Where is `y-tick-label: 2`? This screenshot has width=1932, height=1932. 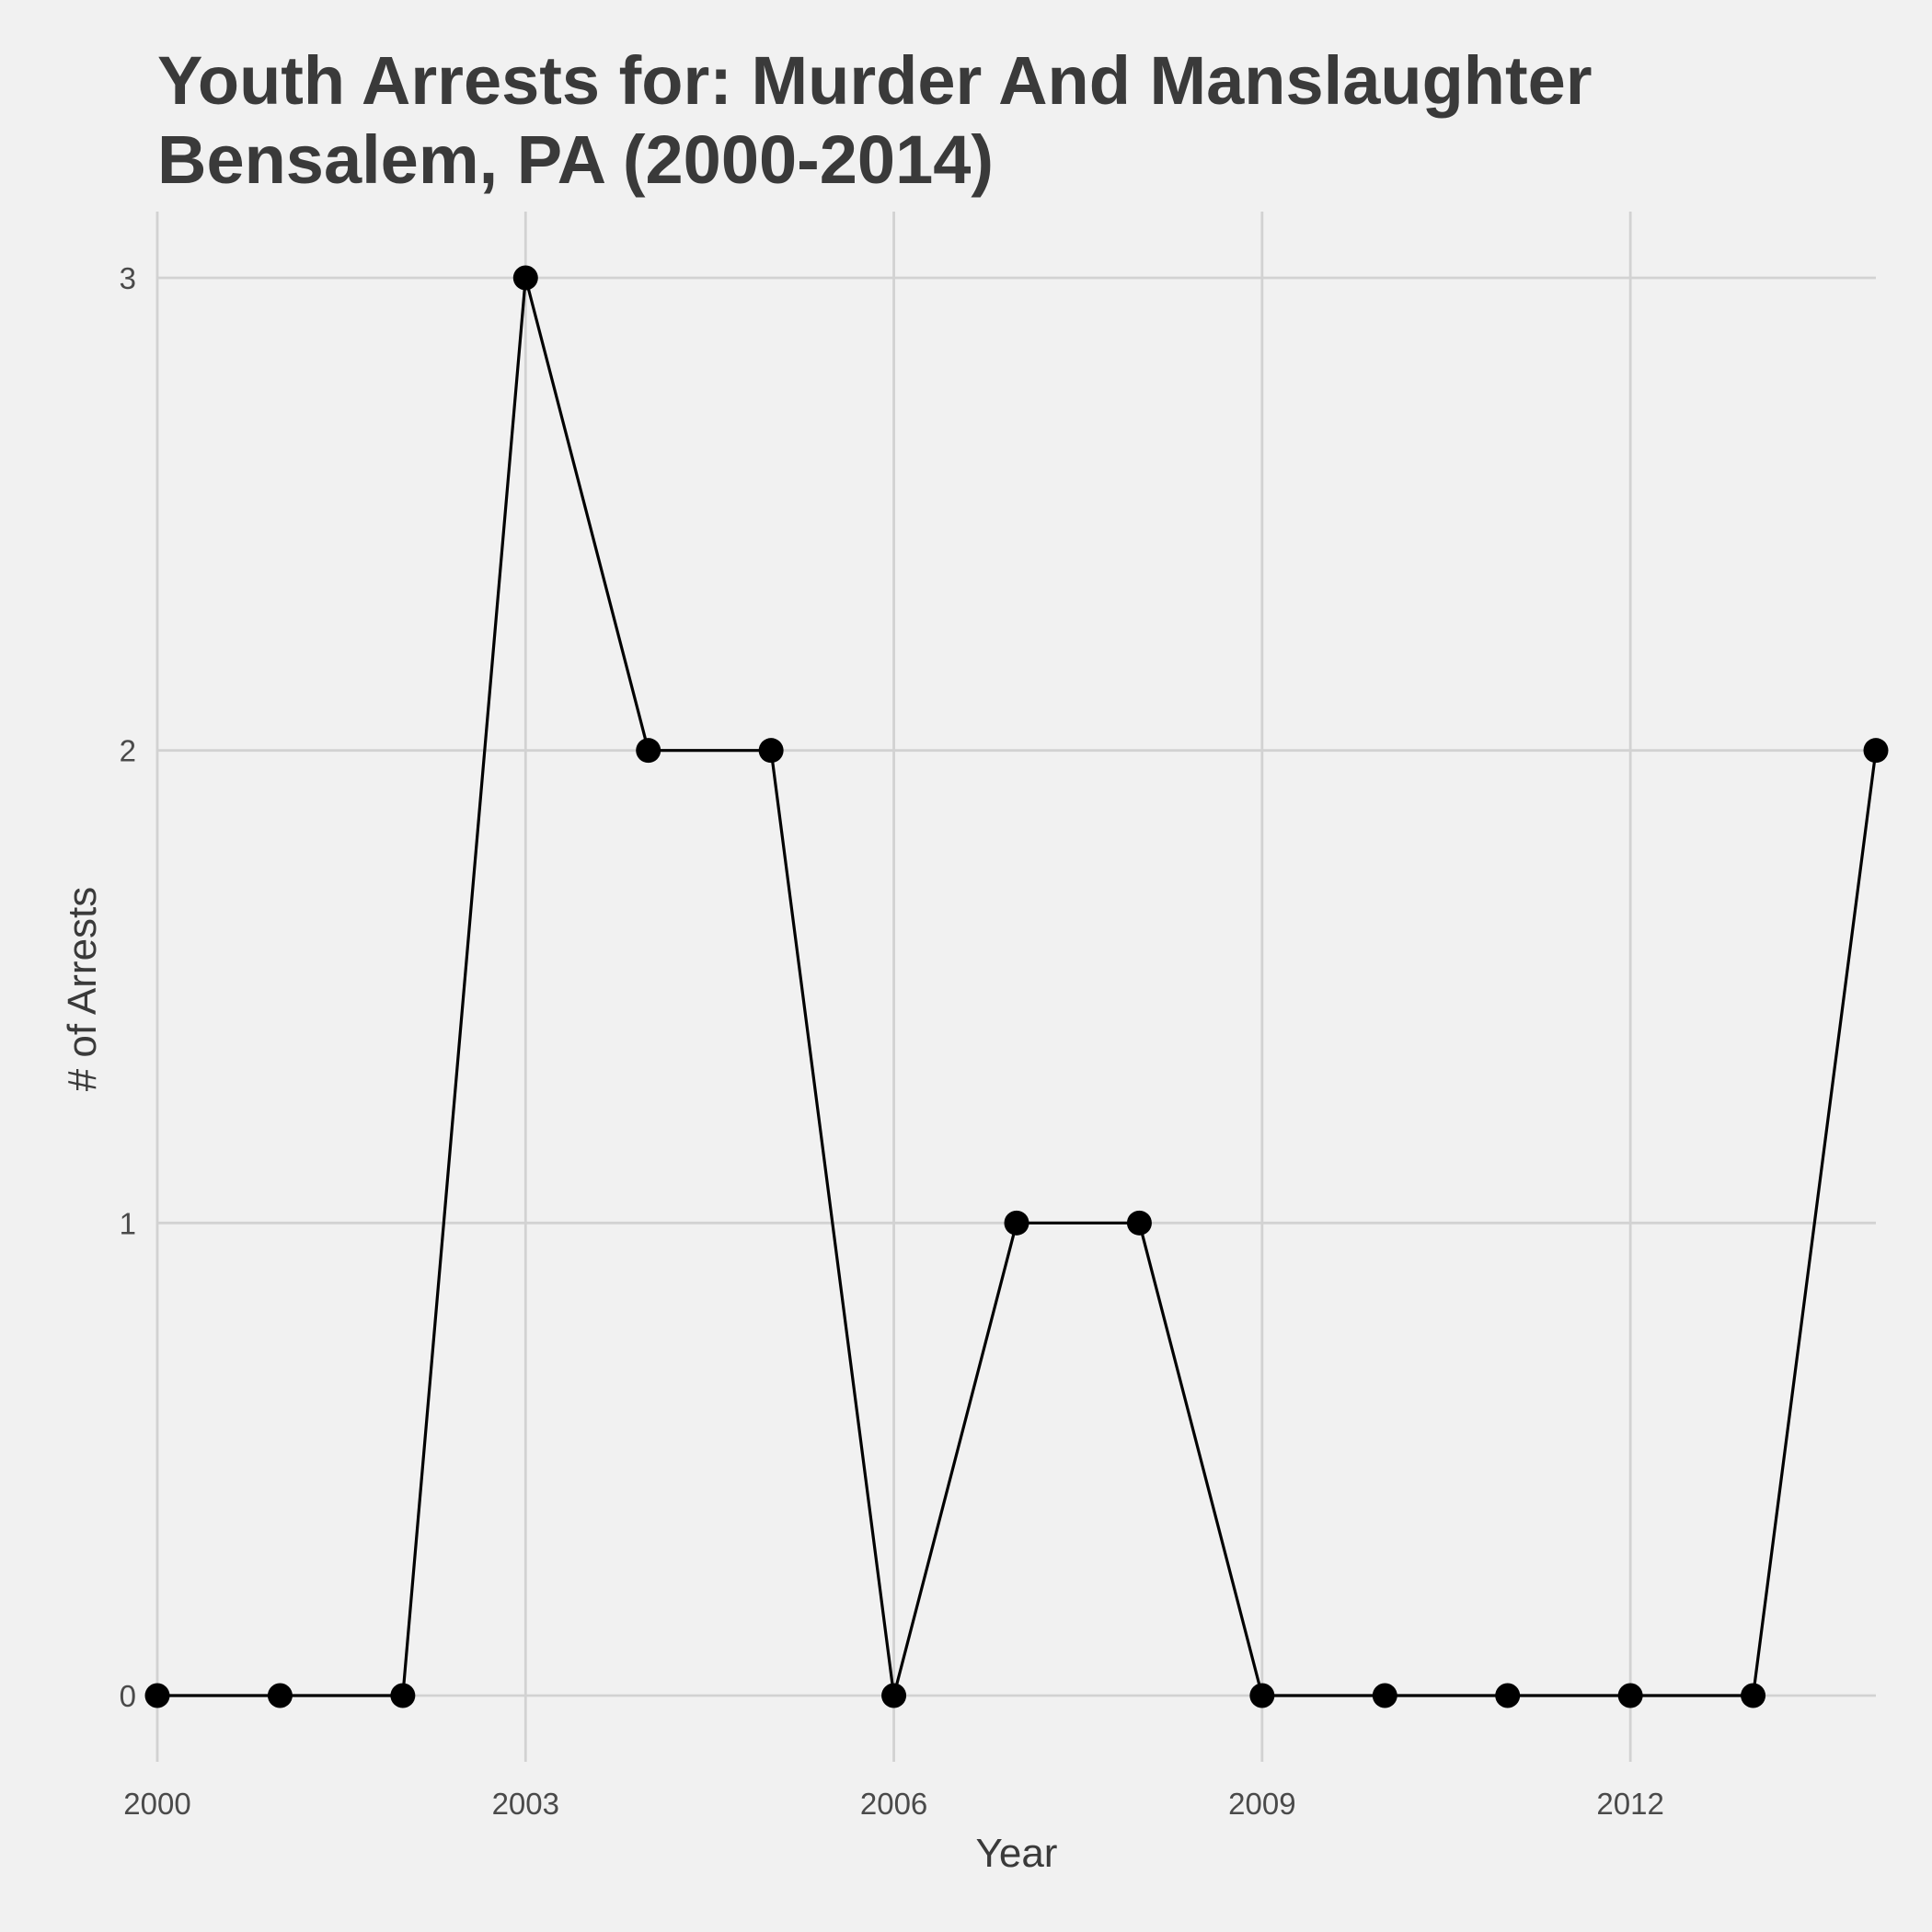
y-tick-label: 2 is located at coordinates (128, 751).